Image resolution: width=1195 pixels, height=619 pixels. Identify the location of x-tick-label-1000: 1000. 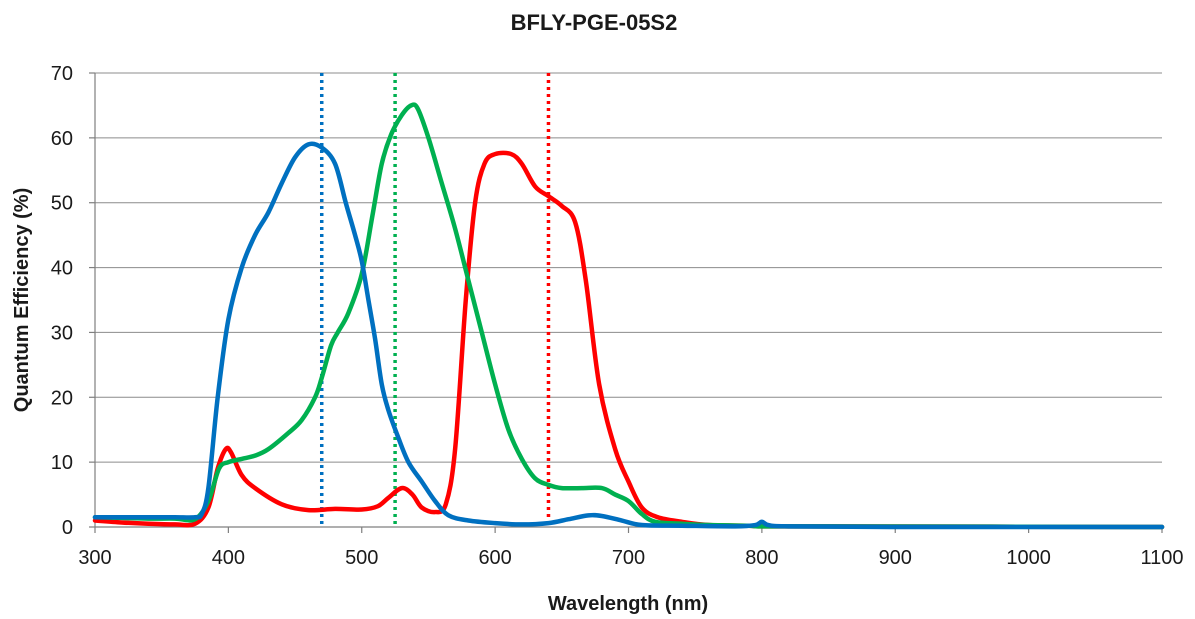
(1028, 558).